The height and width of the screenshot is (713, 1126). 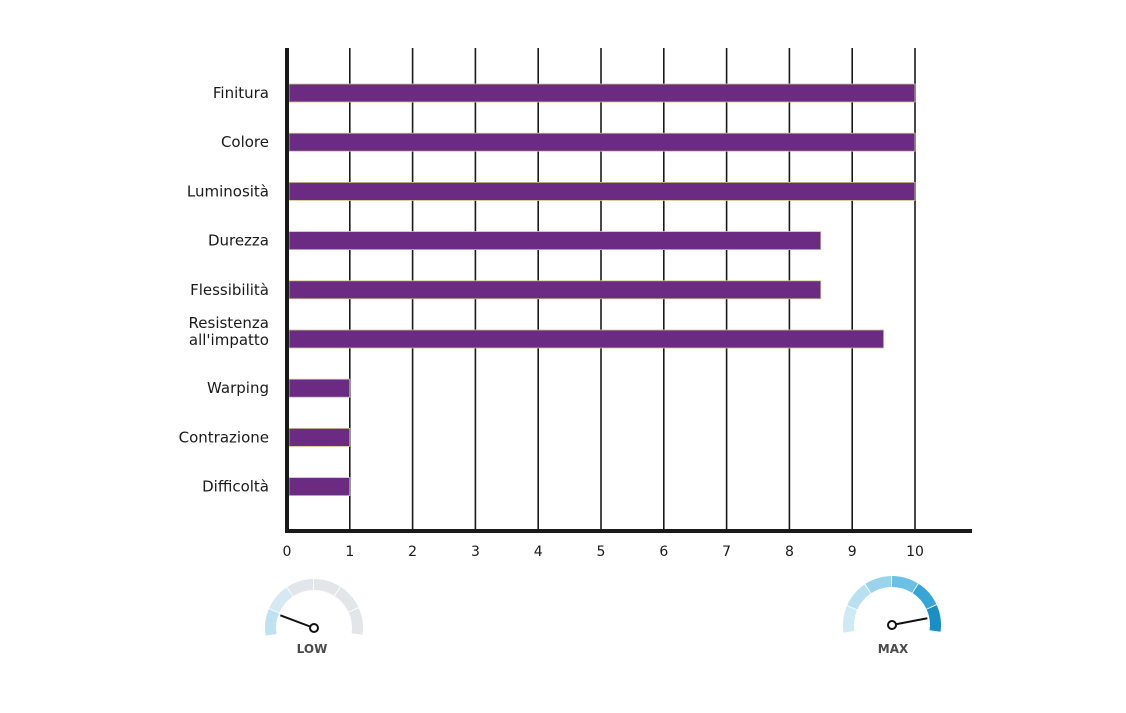 What do you see at coordinates (538, 552) in the screenshot?
I see `x-tick-label: 4` at bounding box center [538, 552].